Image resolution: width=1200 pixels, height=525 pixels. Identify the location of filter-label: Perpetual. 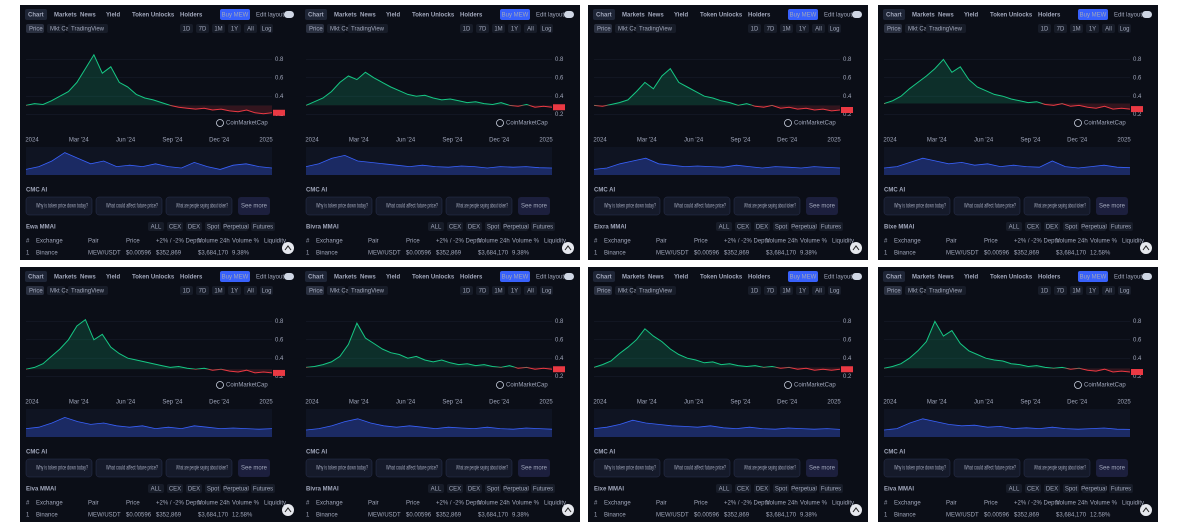
(1094, 490).